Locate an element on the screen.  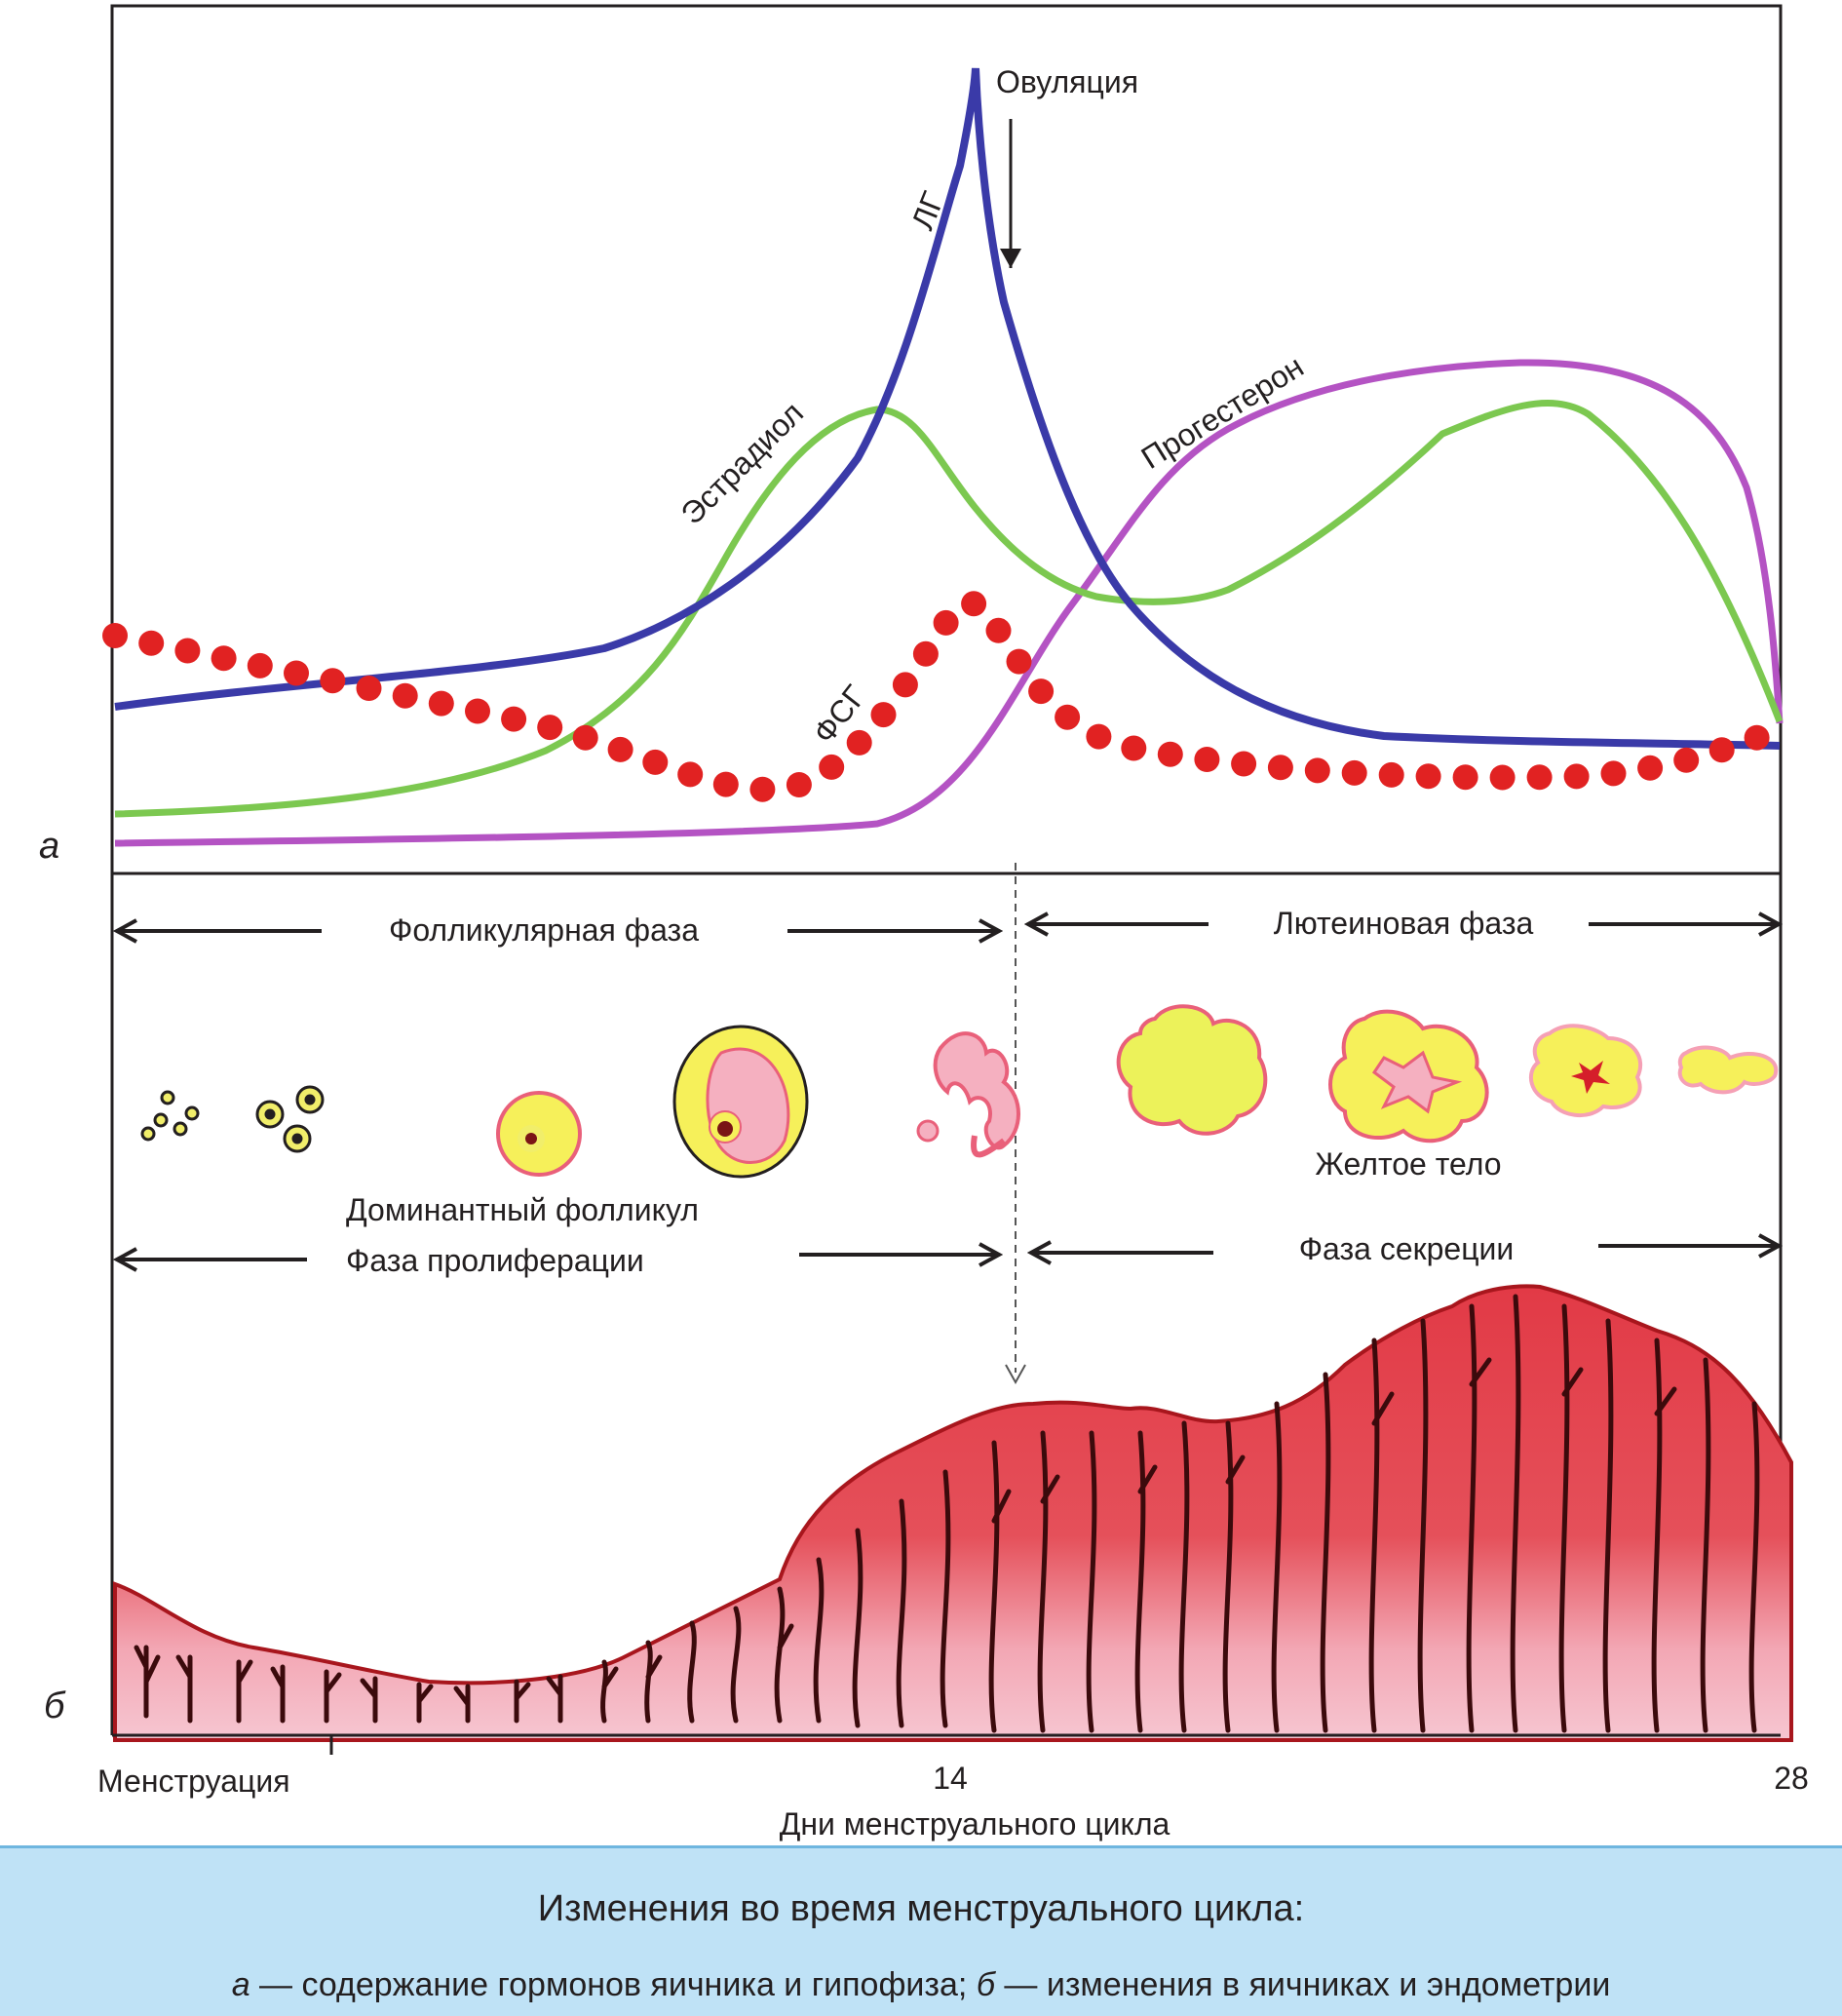
endometrium-phase-arrows is located at coordinates (948, 1253).